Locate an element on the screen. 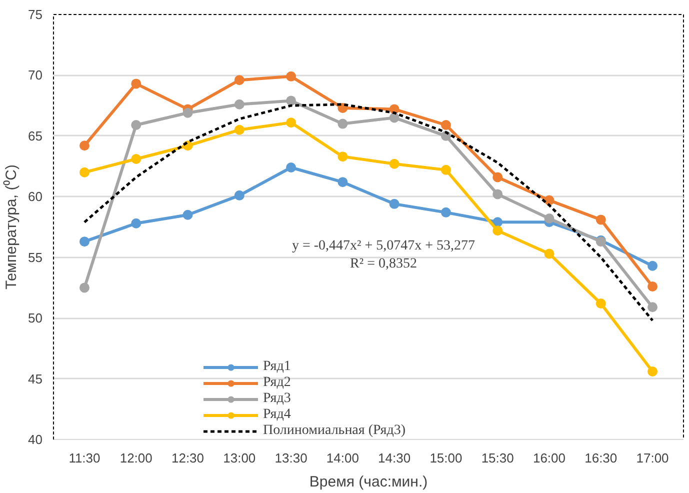 The width and height of the screenshot is (689, 493). x-tick-label: 11:30 is located at coordinates (84, 458).